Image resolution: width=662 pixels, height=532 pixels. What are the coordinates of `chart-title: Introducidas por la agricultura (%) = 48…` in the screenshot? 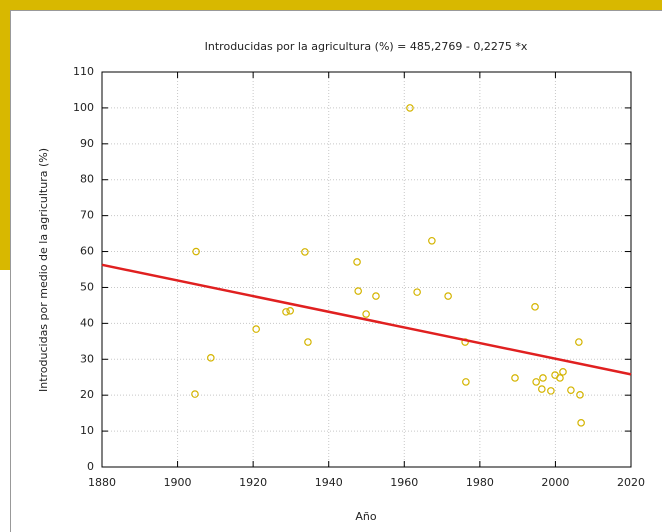 It's located at (366, 46).